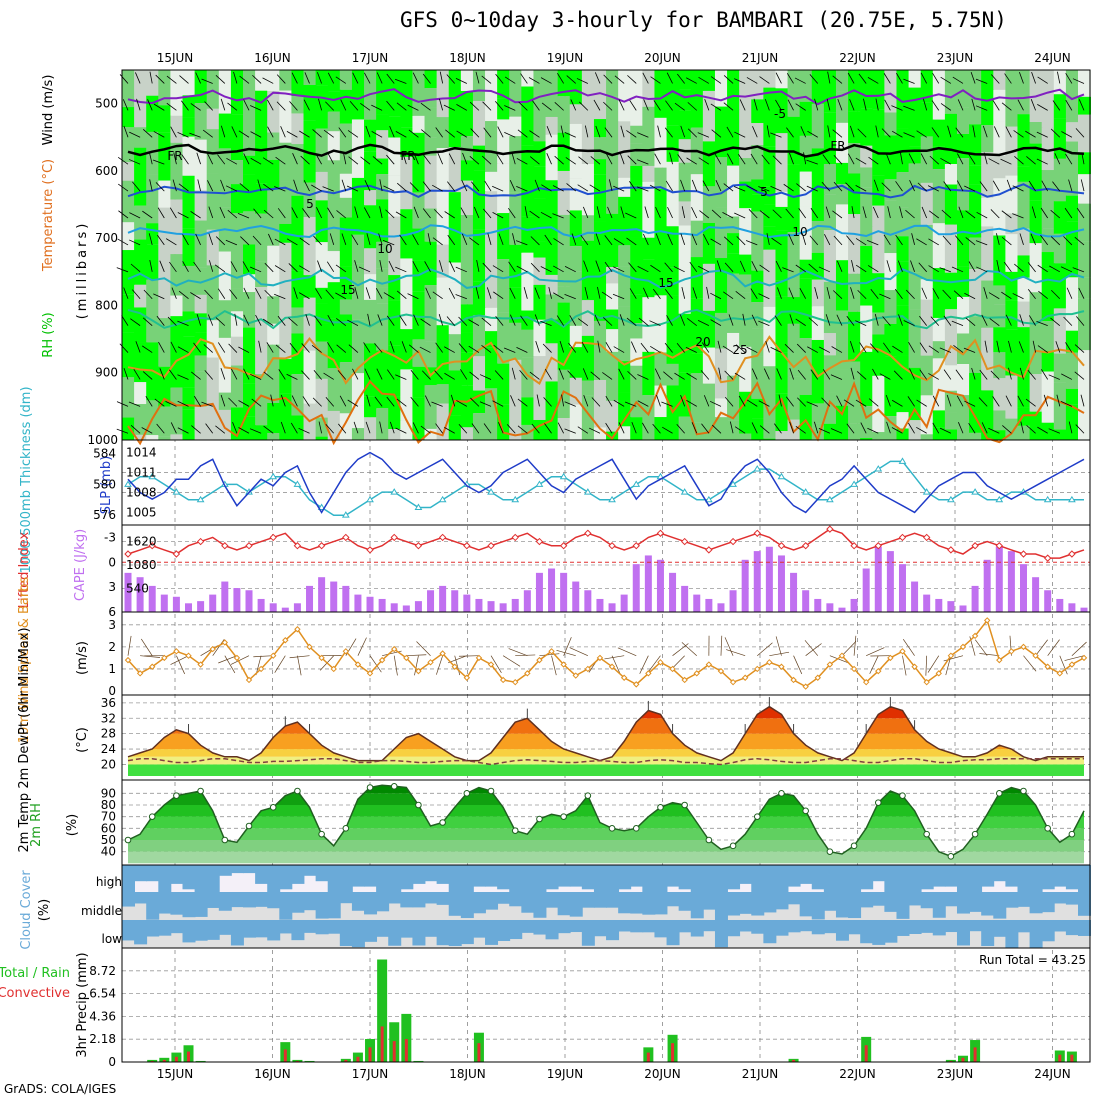 This screenshot has height=1100, width=1100. What do you see at coordinates (104, 454) in the screenshot?
I see `thickness-tick-label: 584` at bounding box center [104, 454].